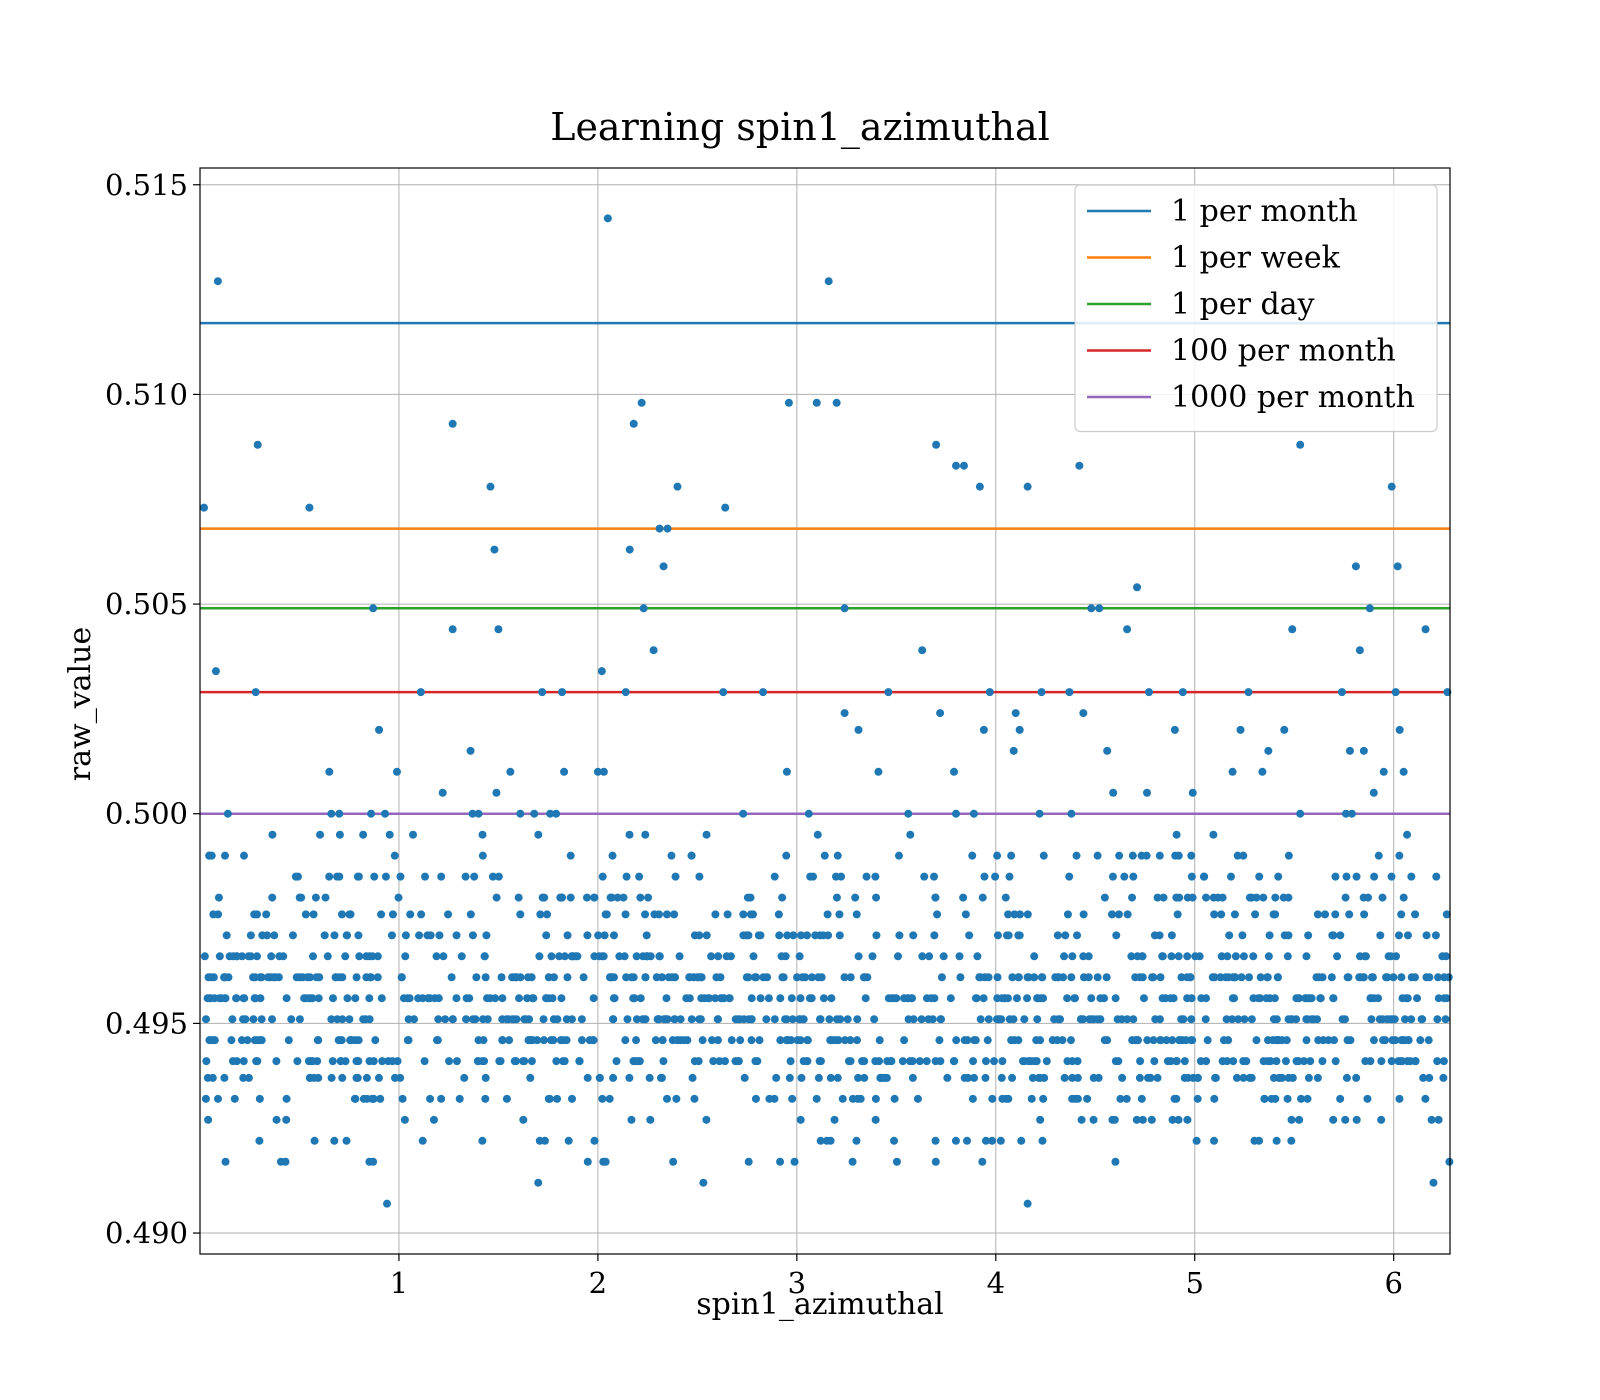 The height and width of the screenshot is (1400, 1600). What do you see at coordinates (1293, 397) in the screenshot?
I see `legend-label: 1000 per month` at bounding box center [1293, 397].